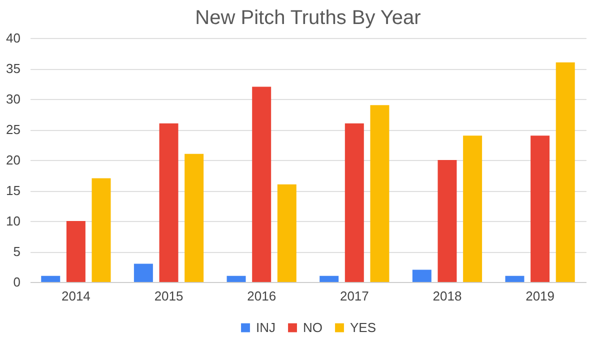  I want to click on y-tick-label: 20, so click(13, 160).